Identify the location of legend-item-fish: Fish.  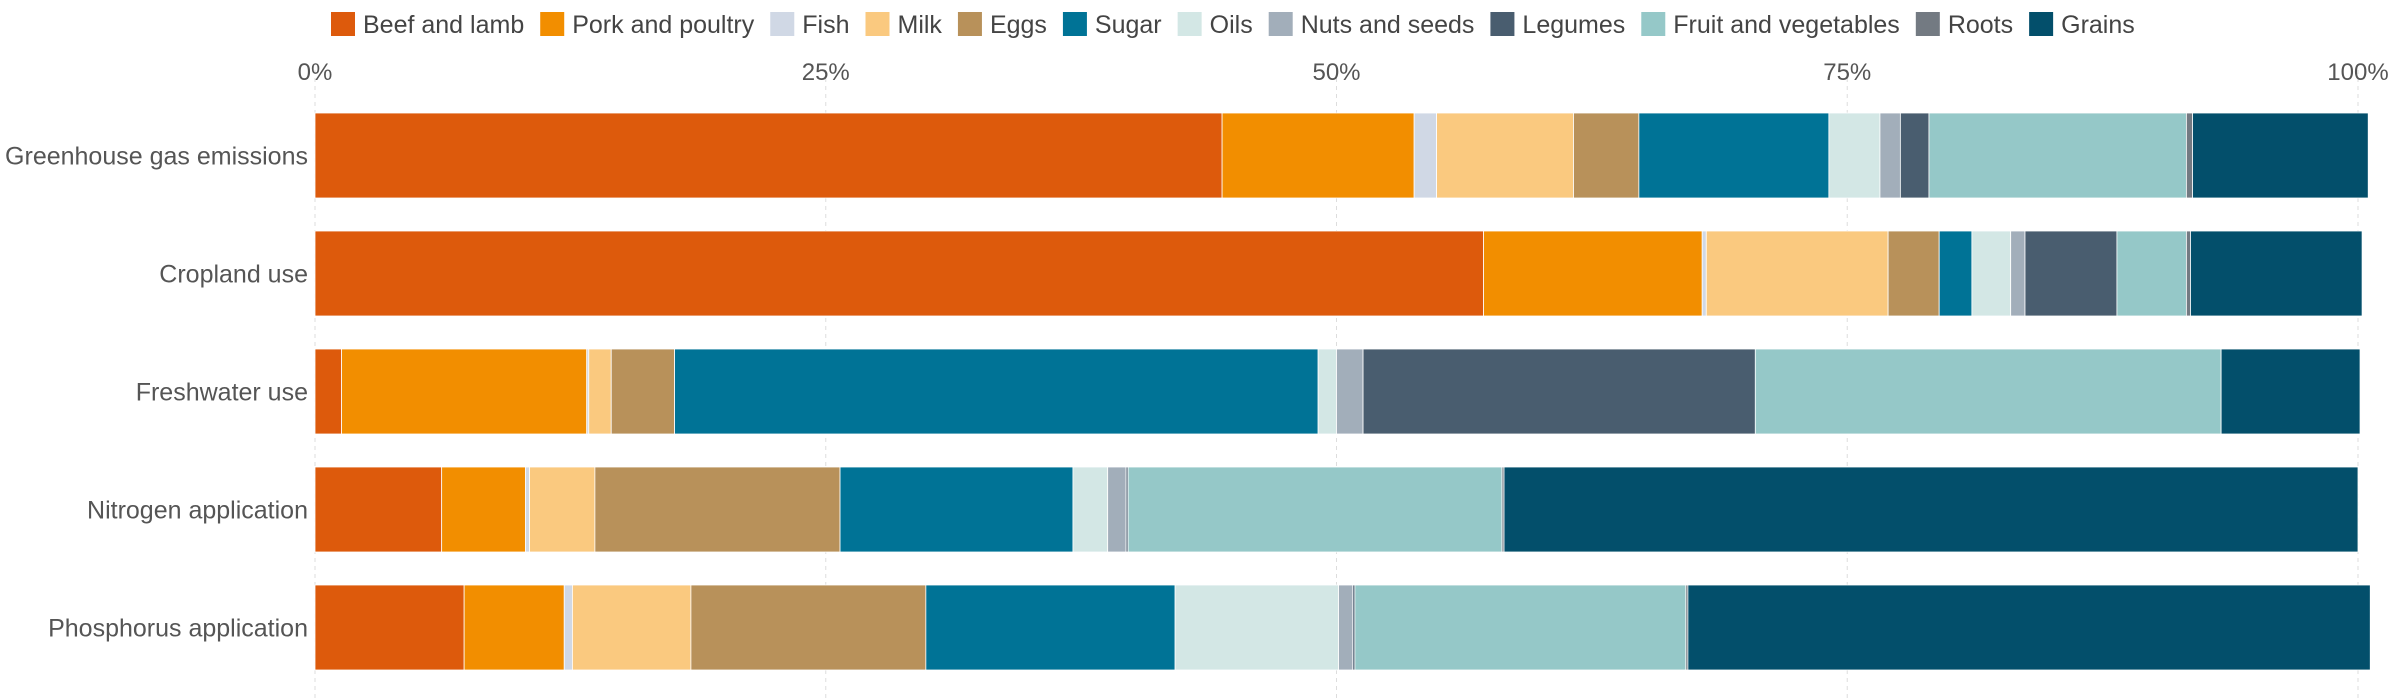
(810, 25).